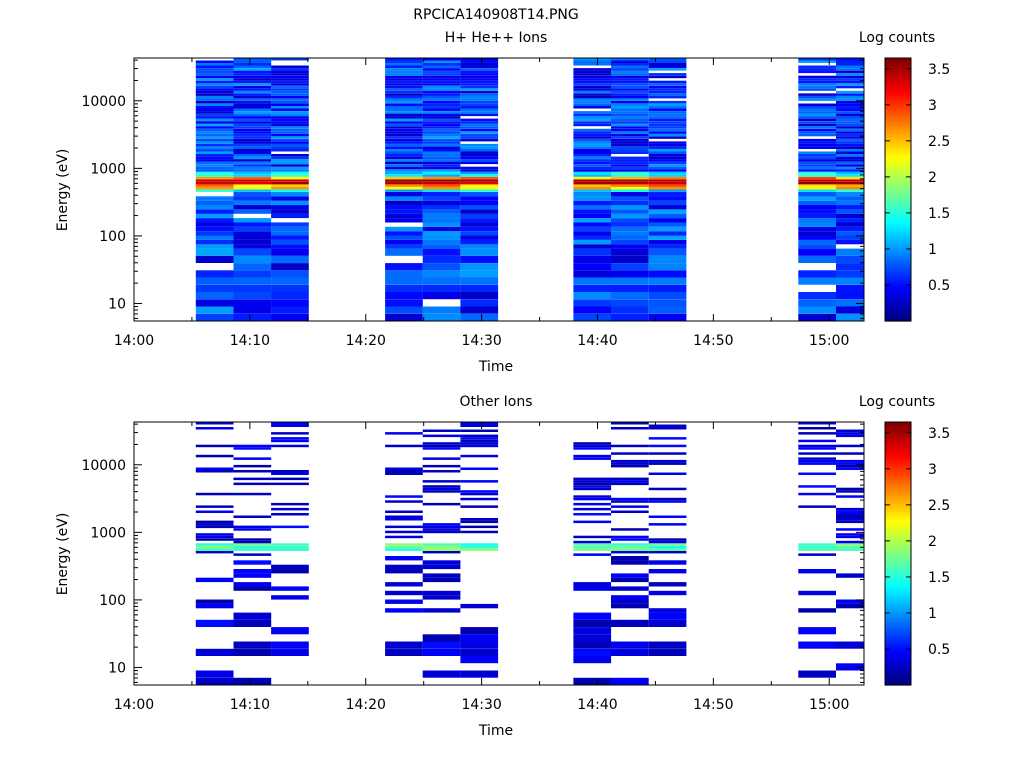 This screenshot has height=772, width=1024. Describe the element at coordinates (366, 705) in the screenshot. I see `x-tick-label: 14:20` at that location.